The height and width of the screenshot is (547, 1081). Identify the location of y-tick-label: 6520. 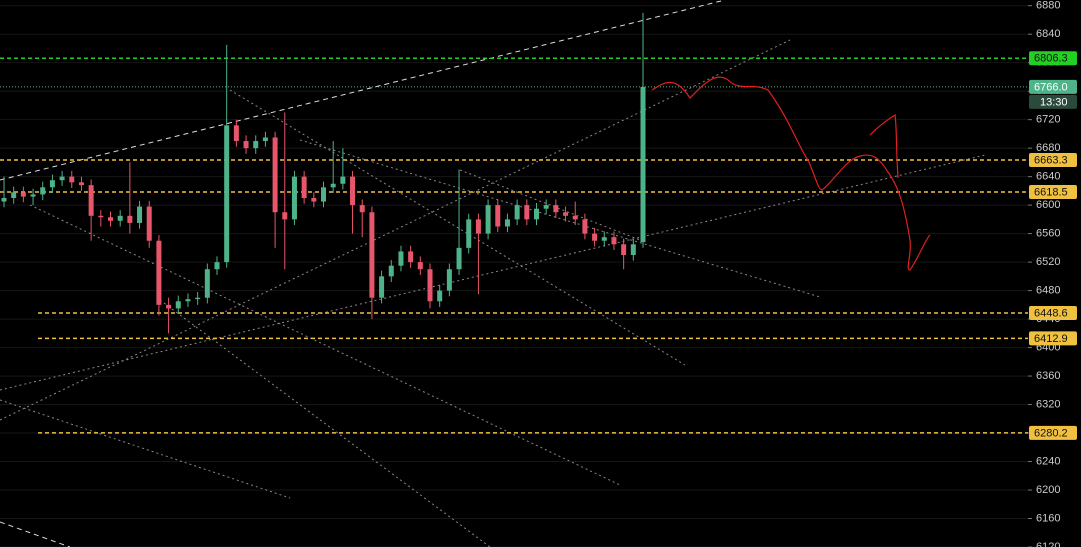
(1048, 262).